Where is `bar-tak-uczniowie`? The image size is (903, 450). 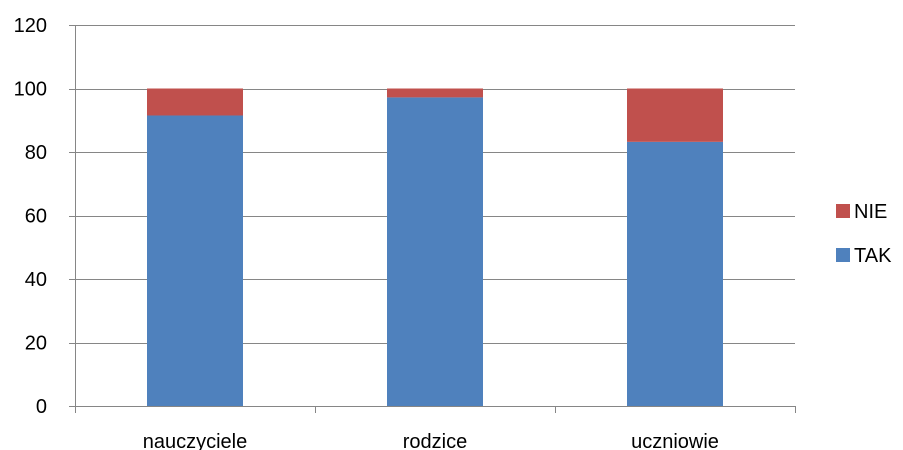 bar-tak-uczniowie is located at coordinates (675, 273).